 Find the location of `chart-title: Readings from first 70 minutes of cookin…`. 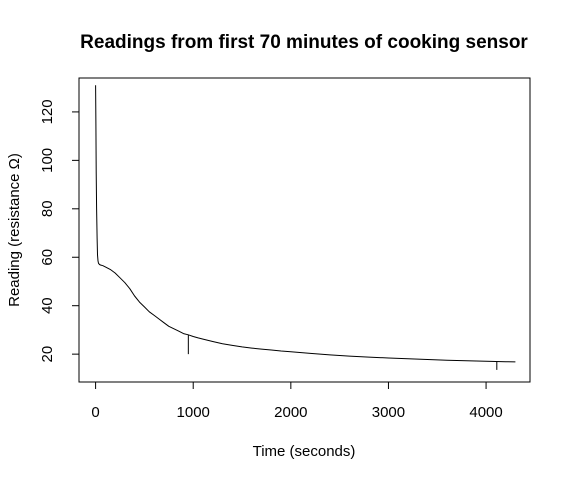

chart-title: Readings from first 70 minutes of cookin… is located at coordinates (304, 42).